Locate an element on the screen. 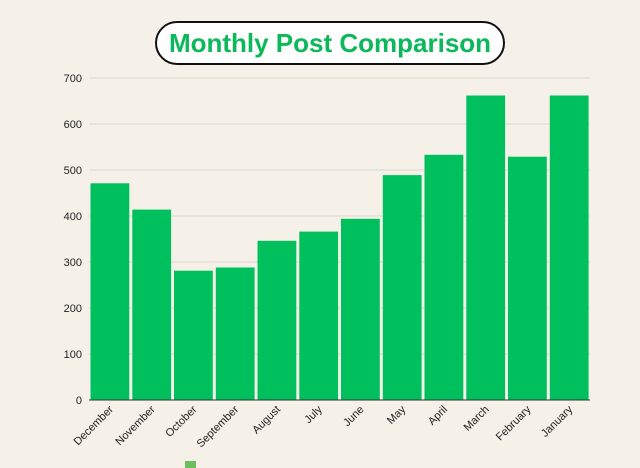 The height and width of the screenshot is (468, 640). chart-title: Monthly Post Comparison is located at coordinates (330, 42).